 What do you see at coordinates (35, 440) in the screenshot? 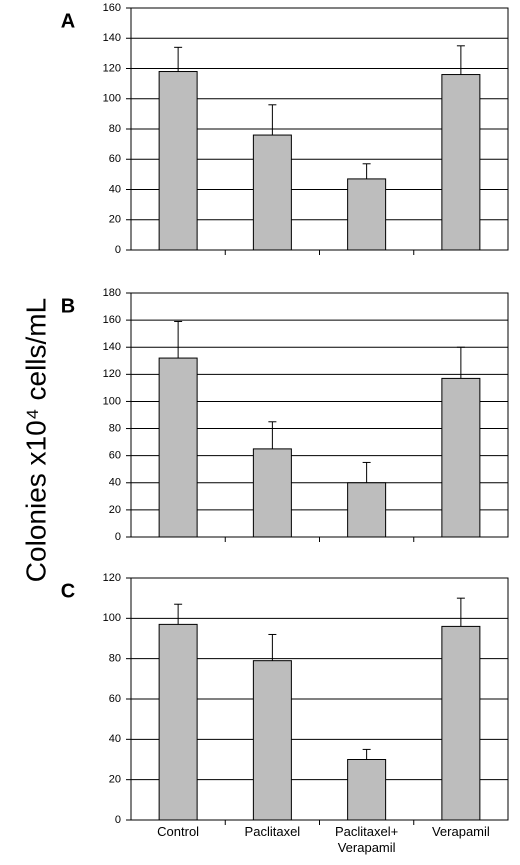
I see `y-axis-label: Colonies x10⁴ cells/mL` at bounding box center [35, 440].